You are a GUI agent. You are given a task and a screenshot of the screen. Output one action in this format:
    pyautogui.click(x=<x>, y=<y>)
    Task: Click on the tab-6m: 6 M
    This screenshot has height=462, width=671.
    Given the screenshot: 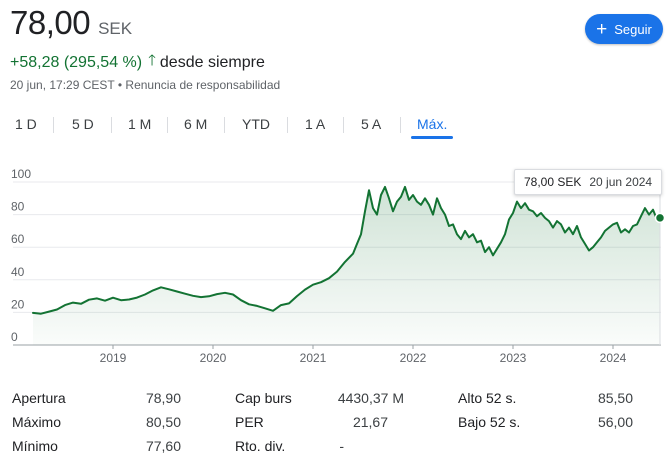 What is the action you would take?
    pyautogui.click(x=196, y=124)
    